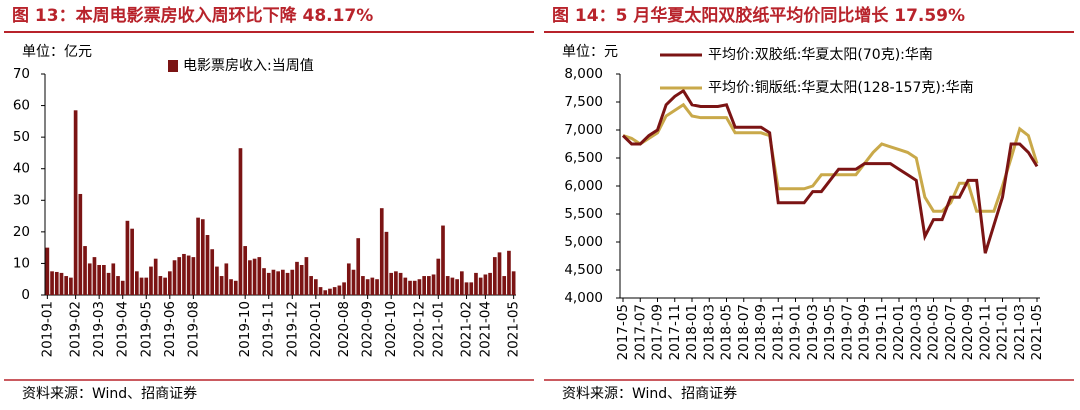 The width and height of the screenshot is (1080, 410). Describe the element at coordinates (173, 66) in the screenshot. I see `legend-swatch` at that location.